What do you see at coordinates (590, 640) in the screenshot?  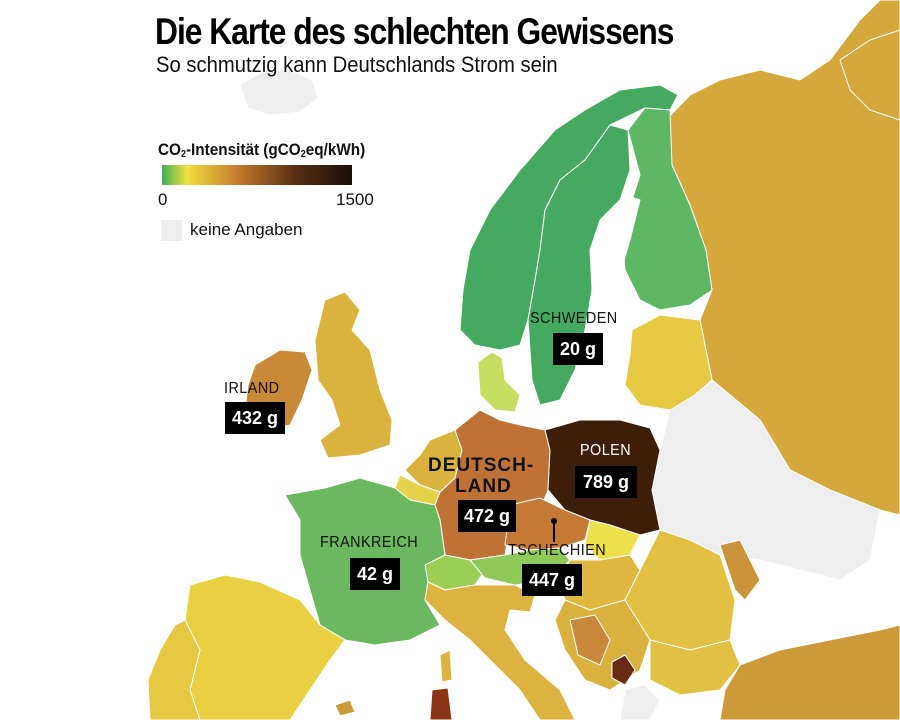 I see `region-bosnia` at bounding box center [590, 640].